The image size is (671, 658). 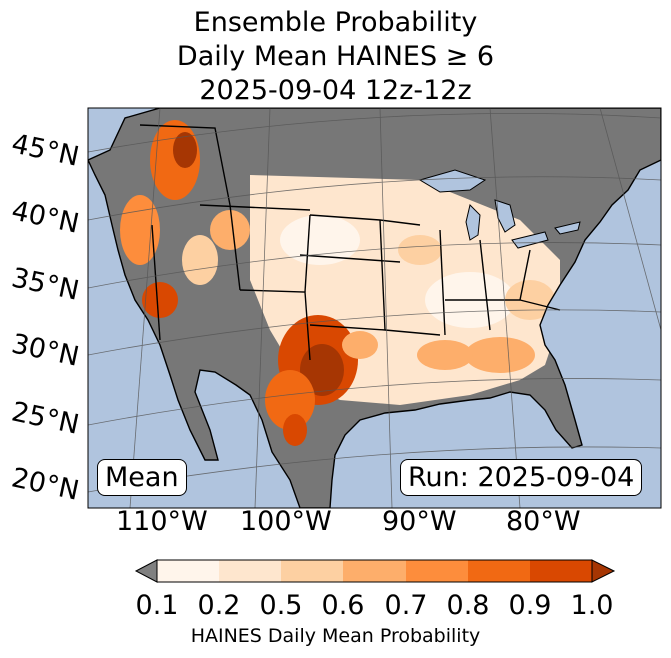 What do you see at coordinates (419, 521) in the screenshot?
I see `lon-label-90: 90°W` at bounding box center [419, 521].